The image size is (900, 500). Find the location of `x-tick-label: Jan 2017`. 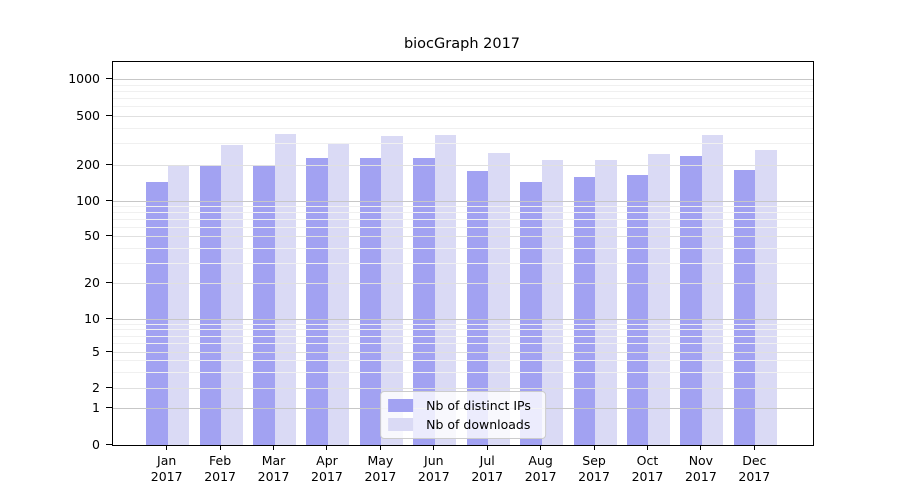

x-tick-label: Jan 2017 is located at coordinates (167, 469).